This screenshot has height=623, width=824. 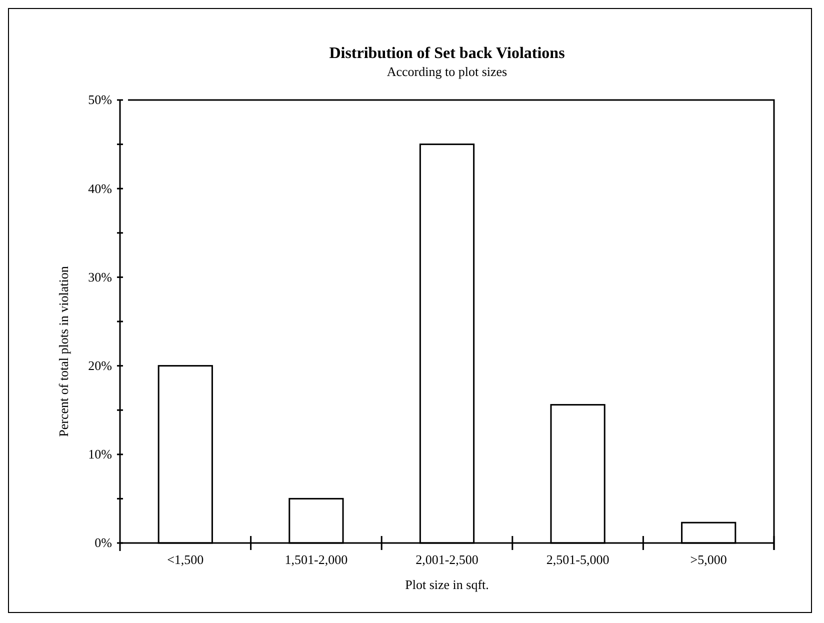 What do you see at coordinates (100, 188) in the screenshot?
I see `y-tick-label: 40%` at bounding box center [100, 188].